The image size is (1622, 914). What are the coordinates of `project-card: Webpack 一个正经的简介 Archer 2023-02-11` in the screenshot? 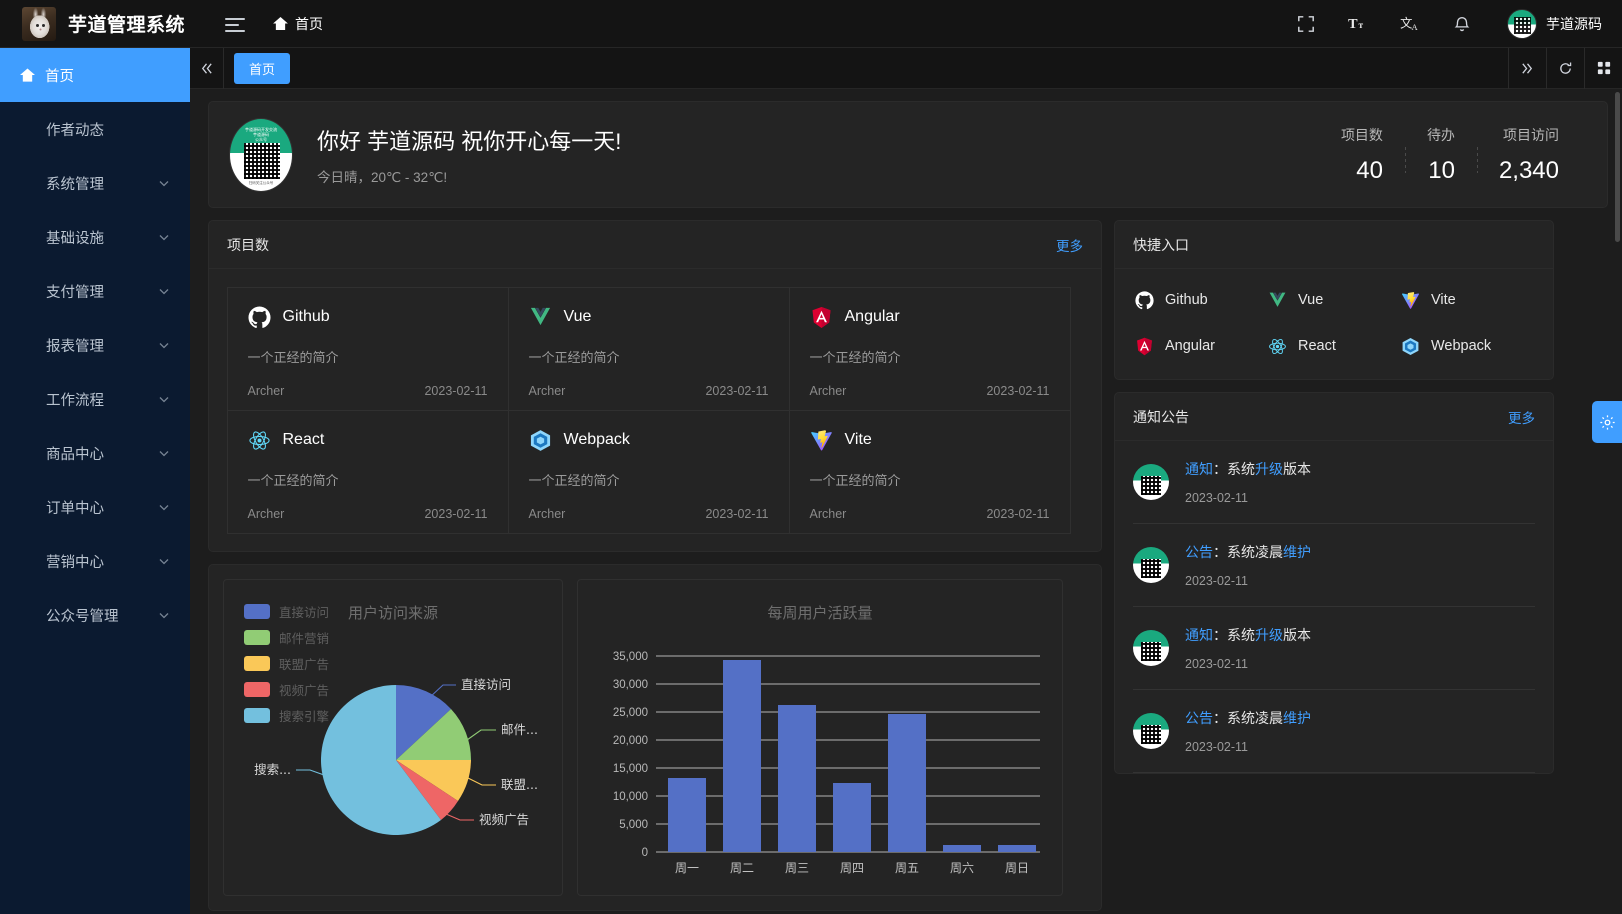 It's located at (648, 471).